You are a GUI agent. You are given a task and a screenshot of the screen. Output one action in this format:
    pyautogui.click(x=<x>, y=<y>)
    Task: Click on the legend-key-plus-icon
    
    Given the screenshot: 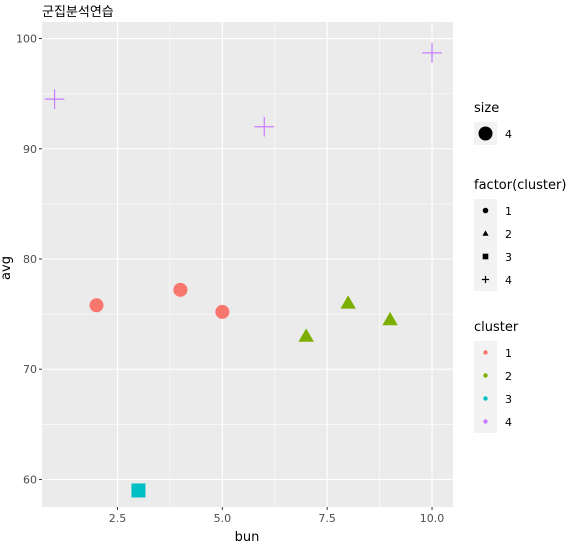 What is the action you would take?
    pyautogui.click(x=485, y=279)
    